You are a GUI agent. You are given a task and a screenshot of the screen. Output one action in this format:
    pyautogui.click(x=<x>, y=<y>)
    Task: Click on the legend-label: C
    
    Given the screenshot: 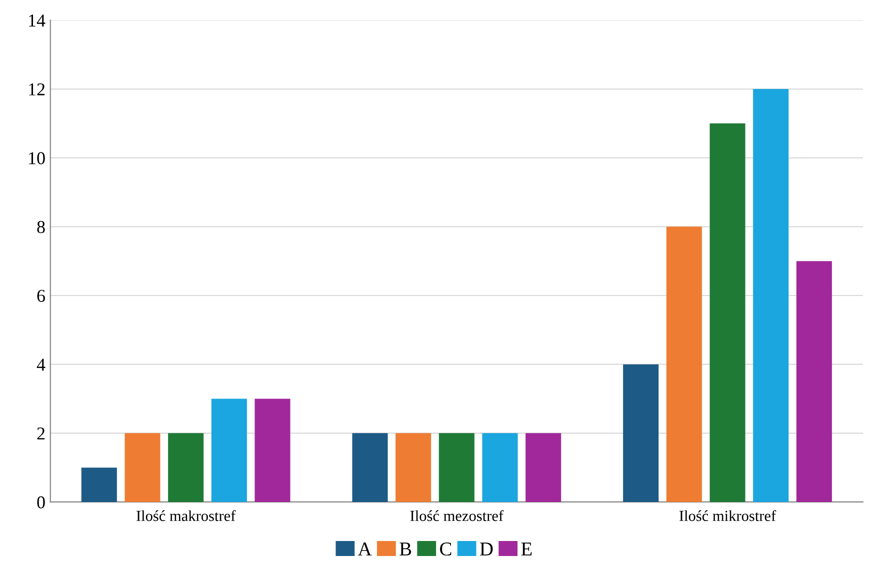 What is the action you would take?
    pyautogui.click(x=446, y=549)
    